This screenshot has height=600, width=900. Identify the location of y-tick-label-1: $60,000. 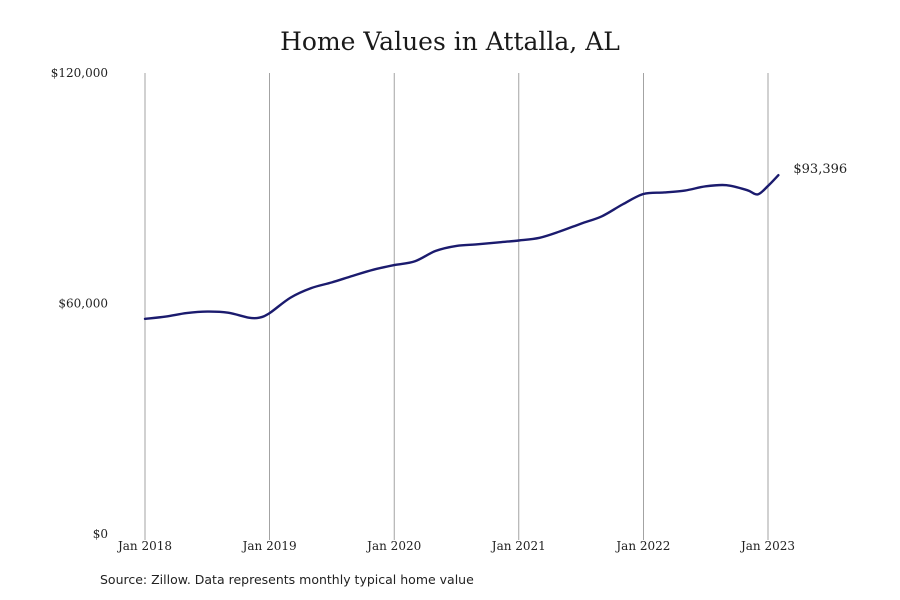
(83, 304).